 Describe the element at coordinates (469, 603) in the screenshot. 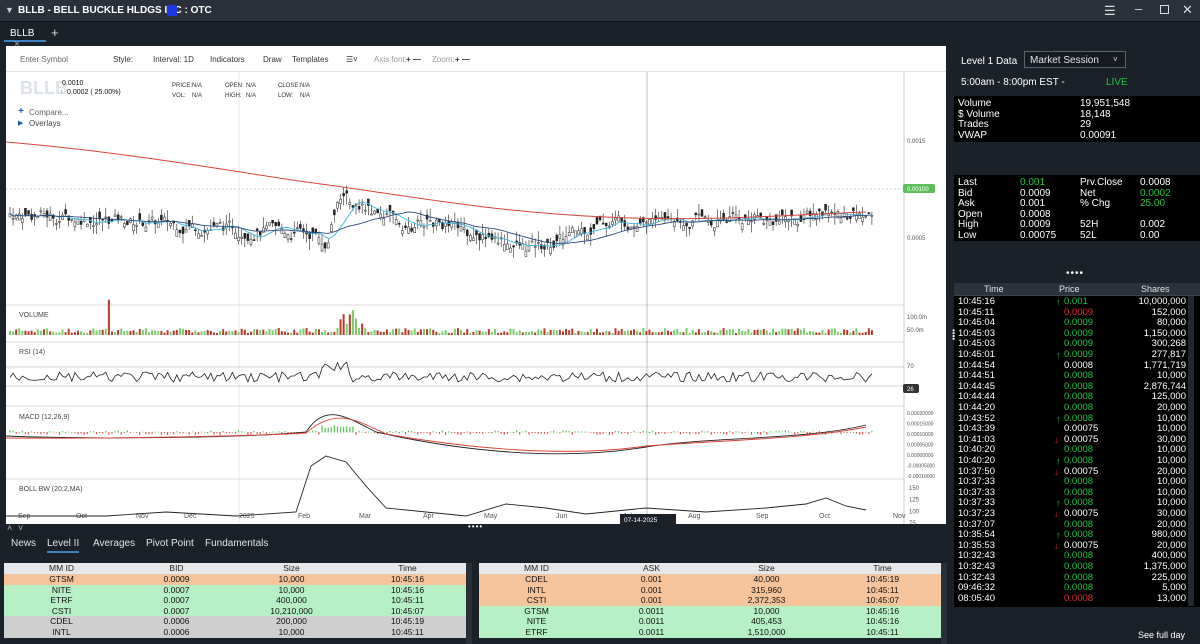

I see `bid-scrollbar` at that location.